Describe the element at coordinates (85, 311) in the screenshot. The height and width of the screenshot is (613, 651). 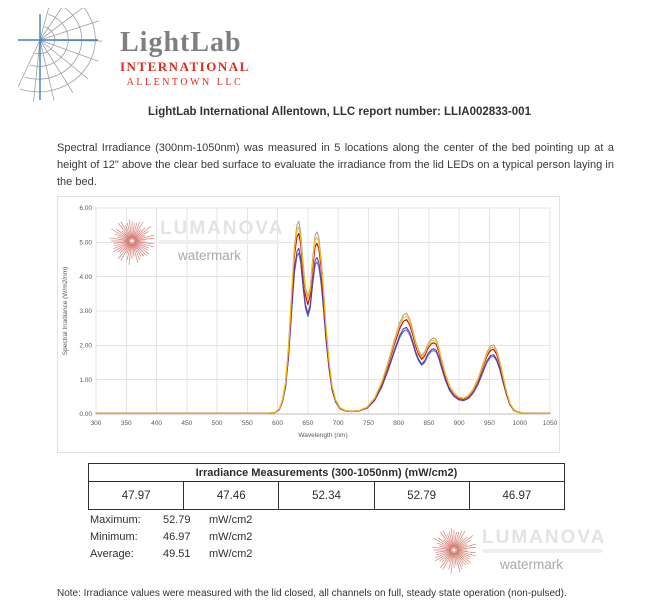
I see `svg-text: 3.00` at that location.